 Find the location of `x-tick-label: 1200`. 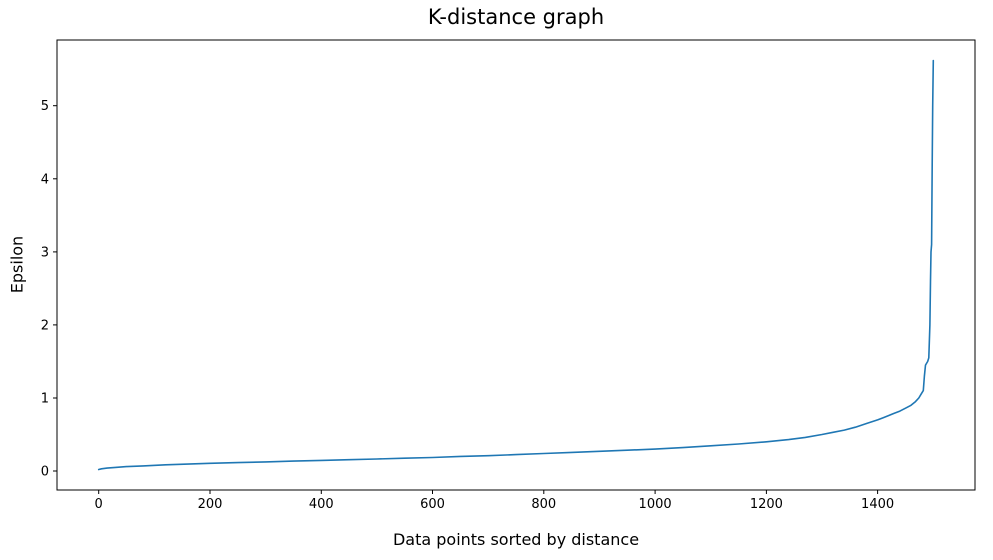

x-tick-label: 1200 is located at coordinates (766, 504).